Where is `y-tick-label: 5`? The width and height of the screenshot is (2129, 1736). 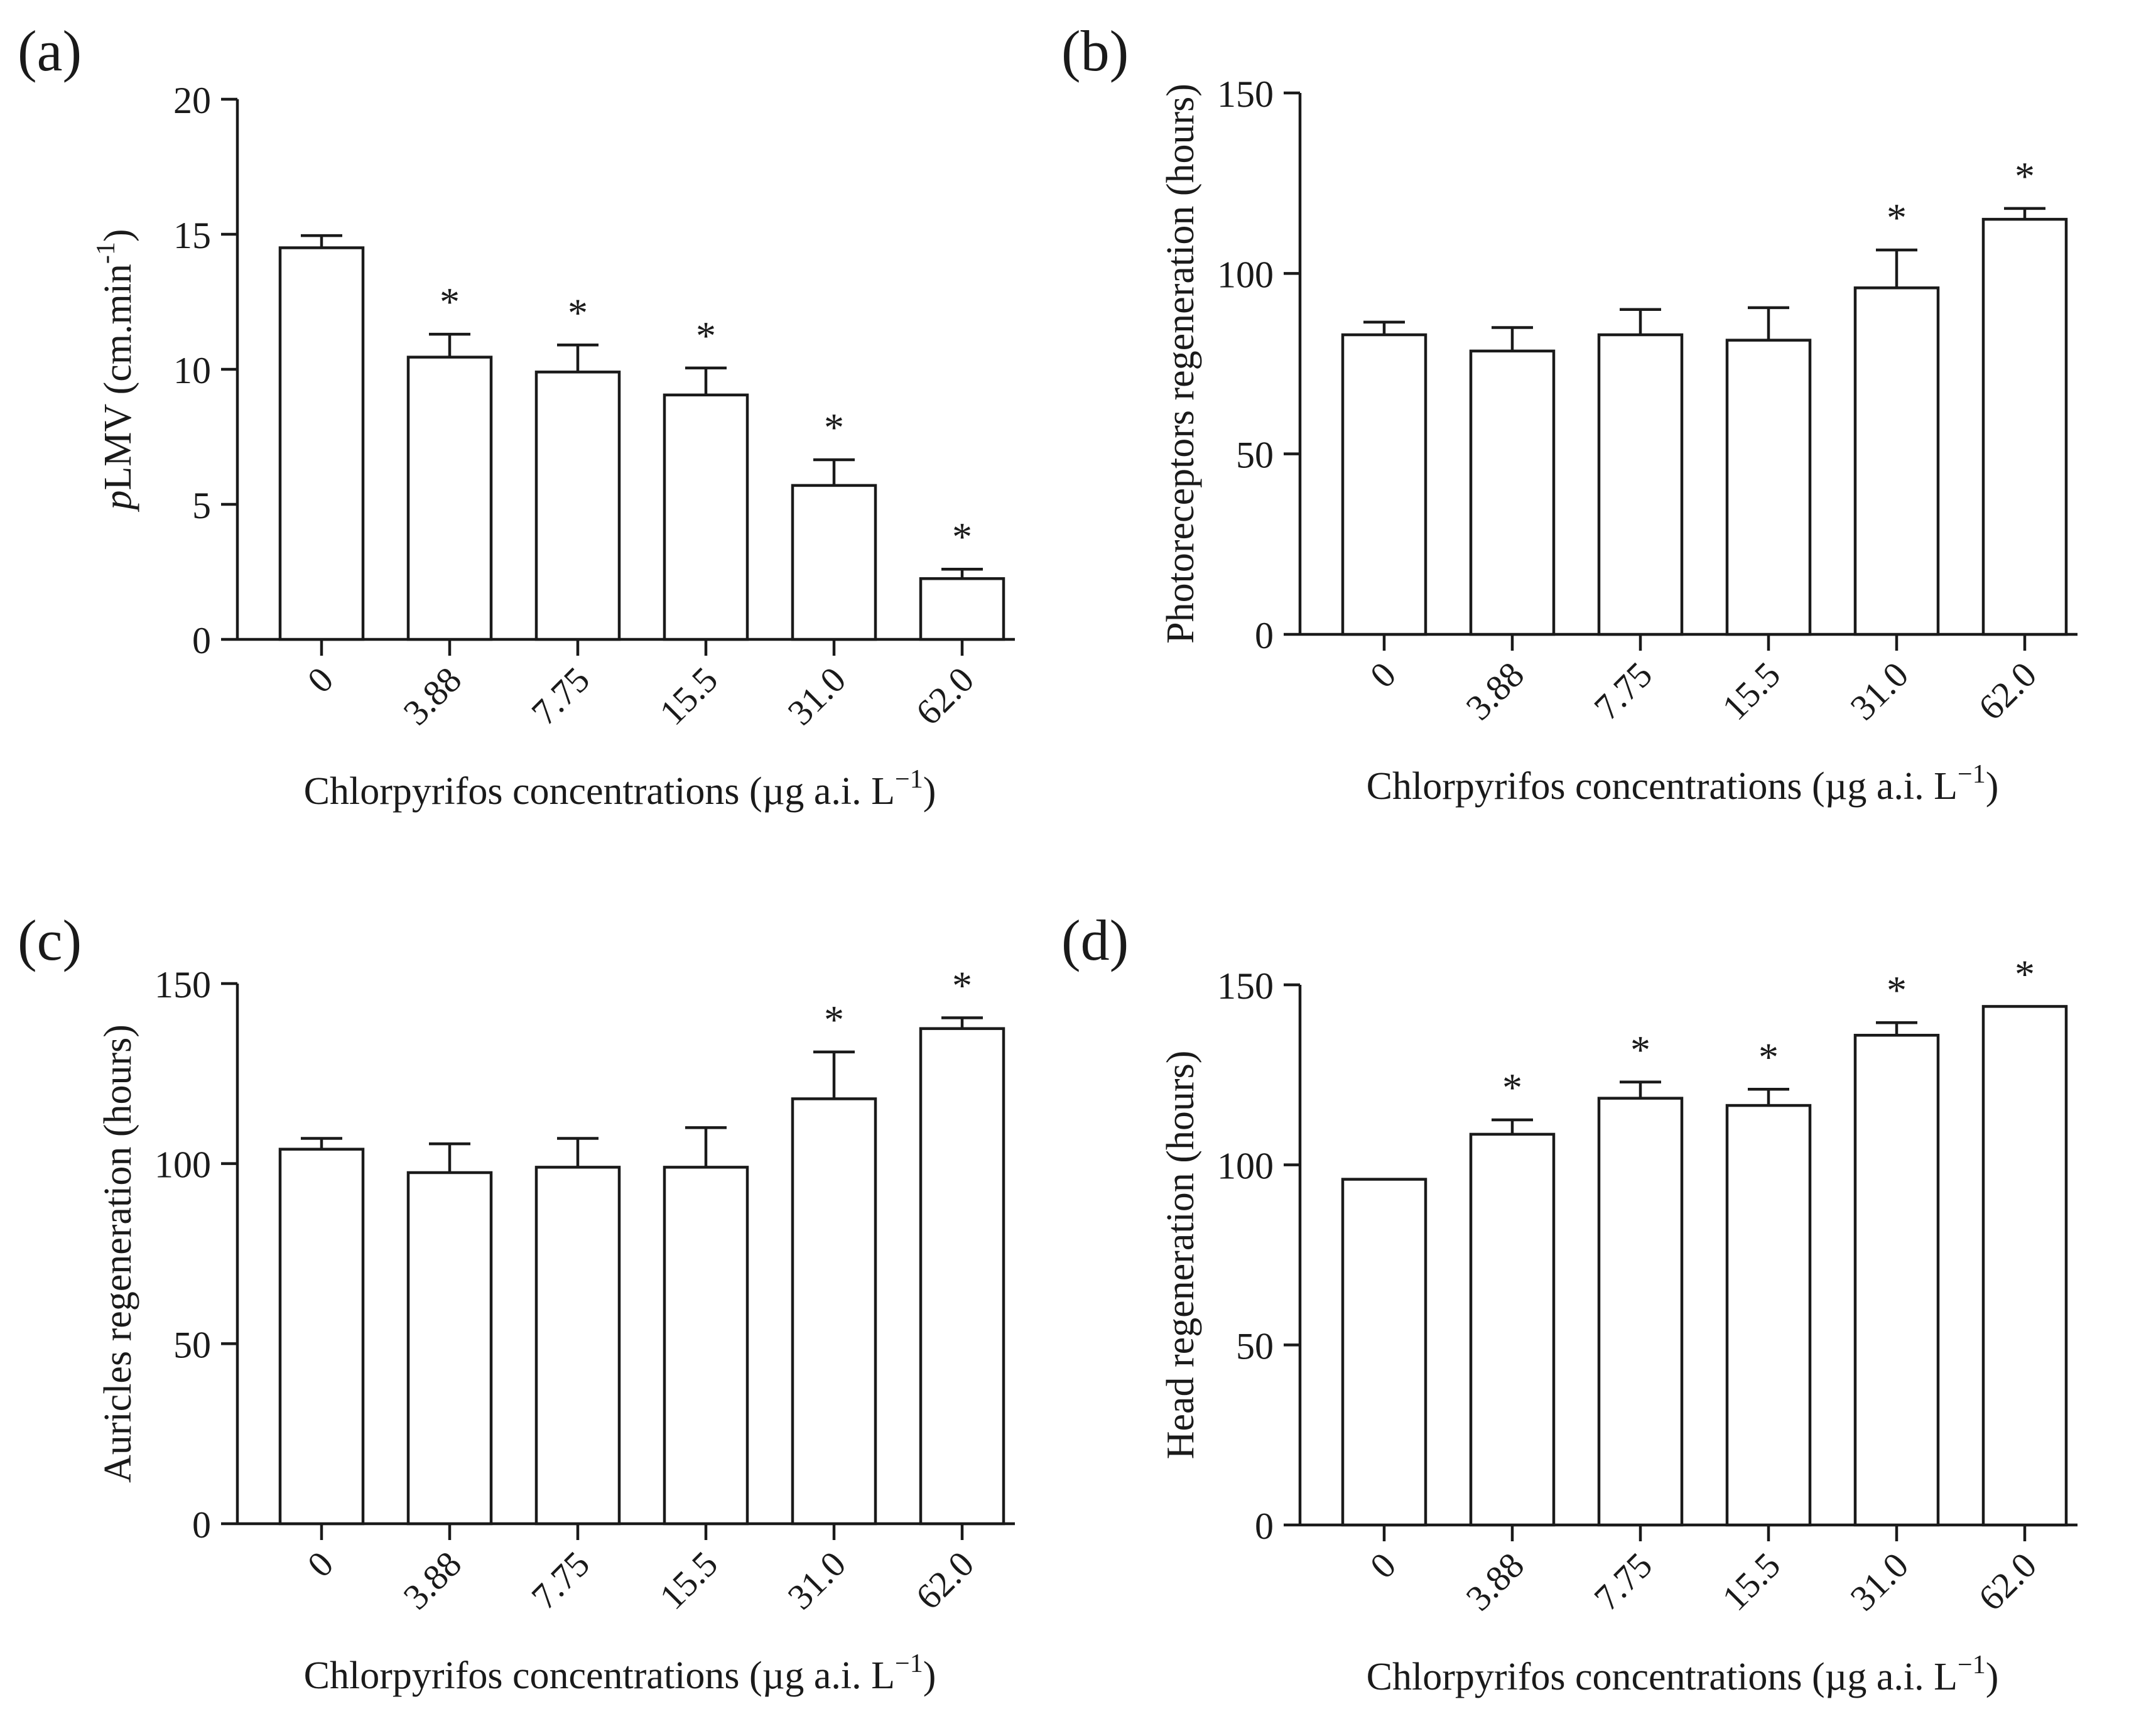 y-tick-label: 5 is located at coordinates (201, 505).